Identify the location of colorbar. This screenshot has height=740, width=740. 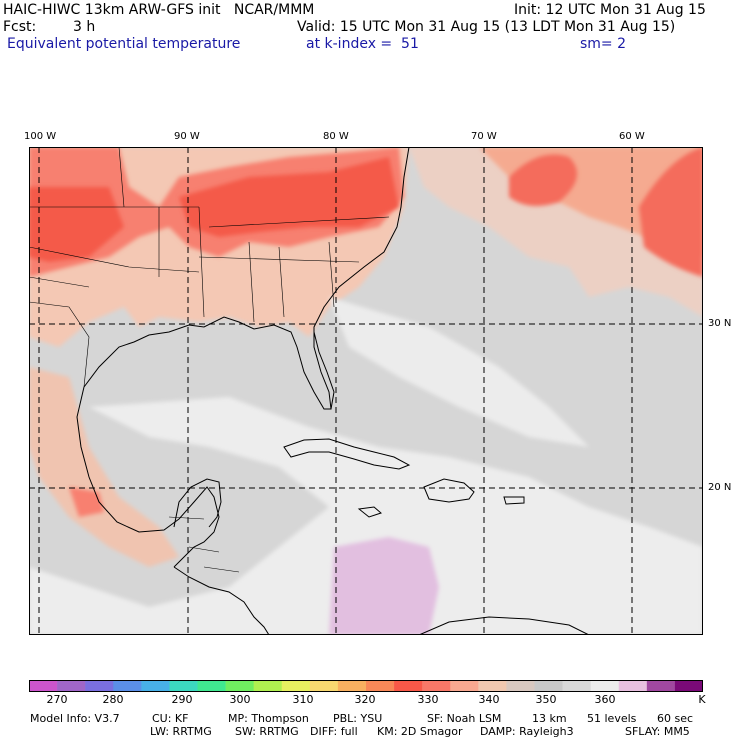
(366, 686).